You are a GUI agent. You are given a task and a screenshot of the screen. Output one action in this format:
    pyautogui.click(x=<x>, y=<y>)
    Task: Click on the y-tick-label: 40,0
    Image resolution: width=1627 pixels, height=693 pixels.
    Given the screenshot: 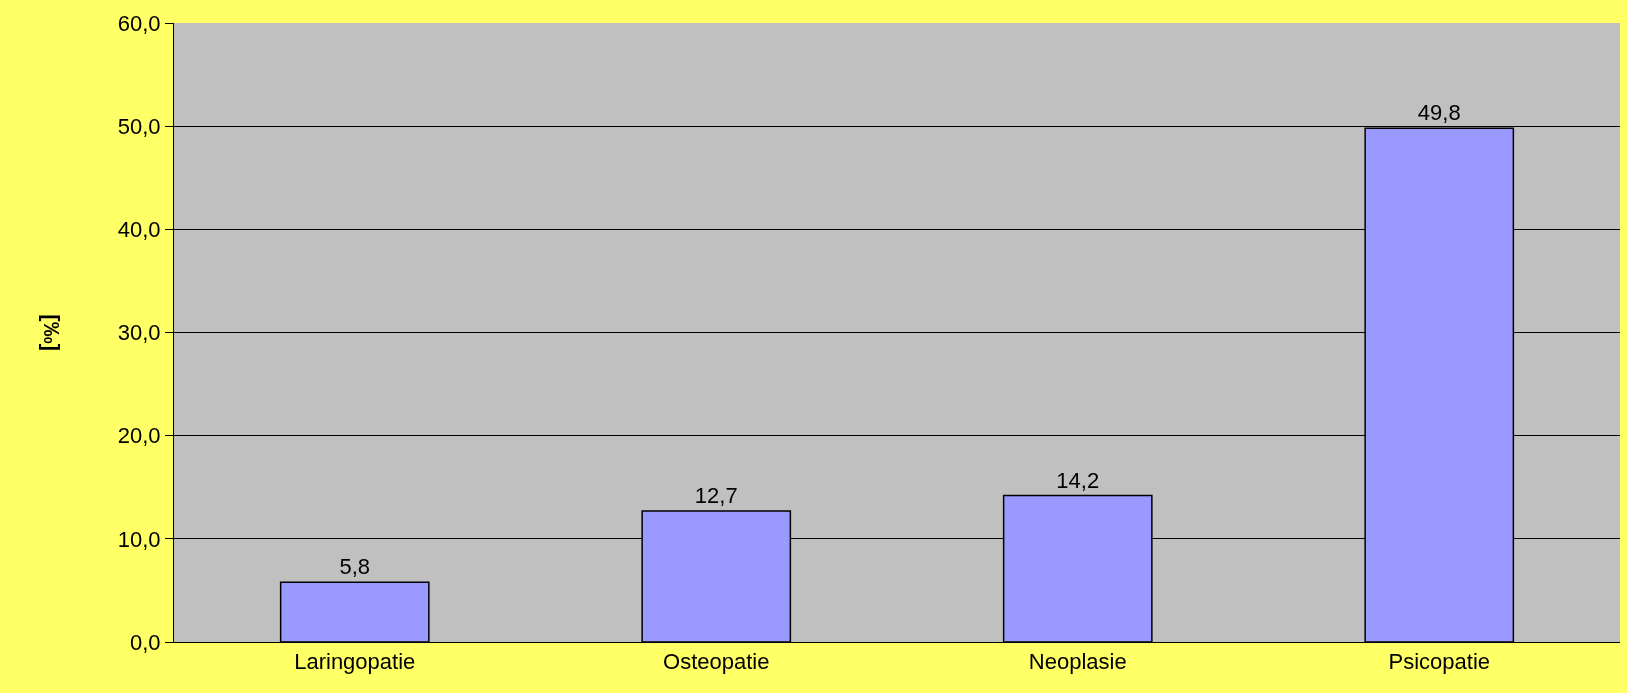 What is the action you would take?
    pyautogui.click(x=139, y=230)
    